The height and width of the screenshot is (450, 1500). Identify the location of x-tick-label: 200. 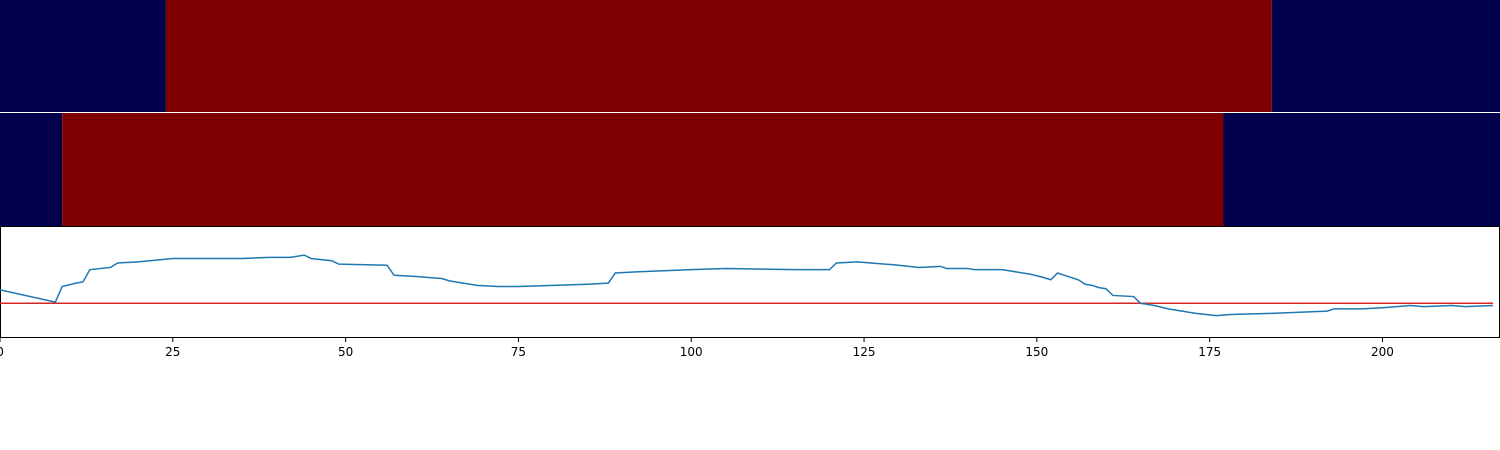
(1382, 352).